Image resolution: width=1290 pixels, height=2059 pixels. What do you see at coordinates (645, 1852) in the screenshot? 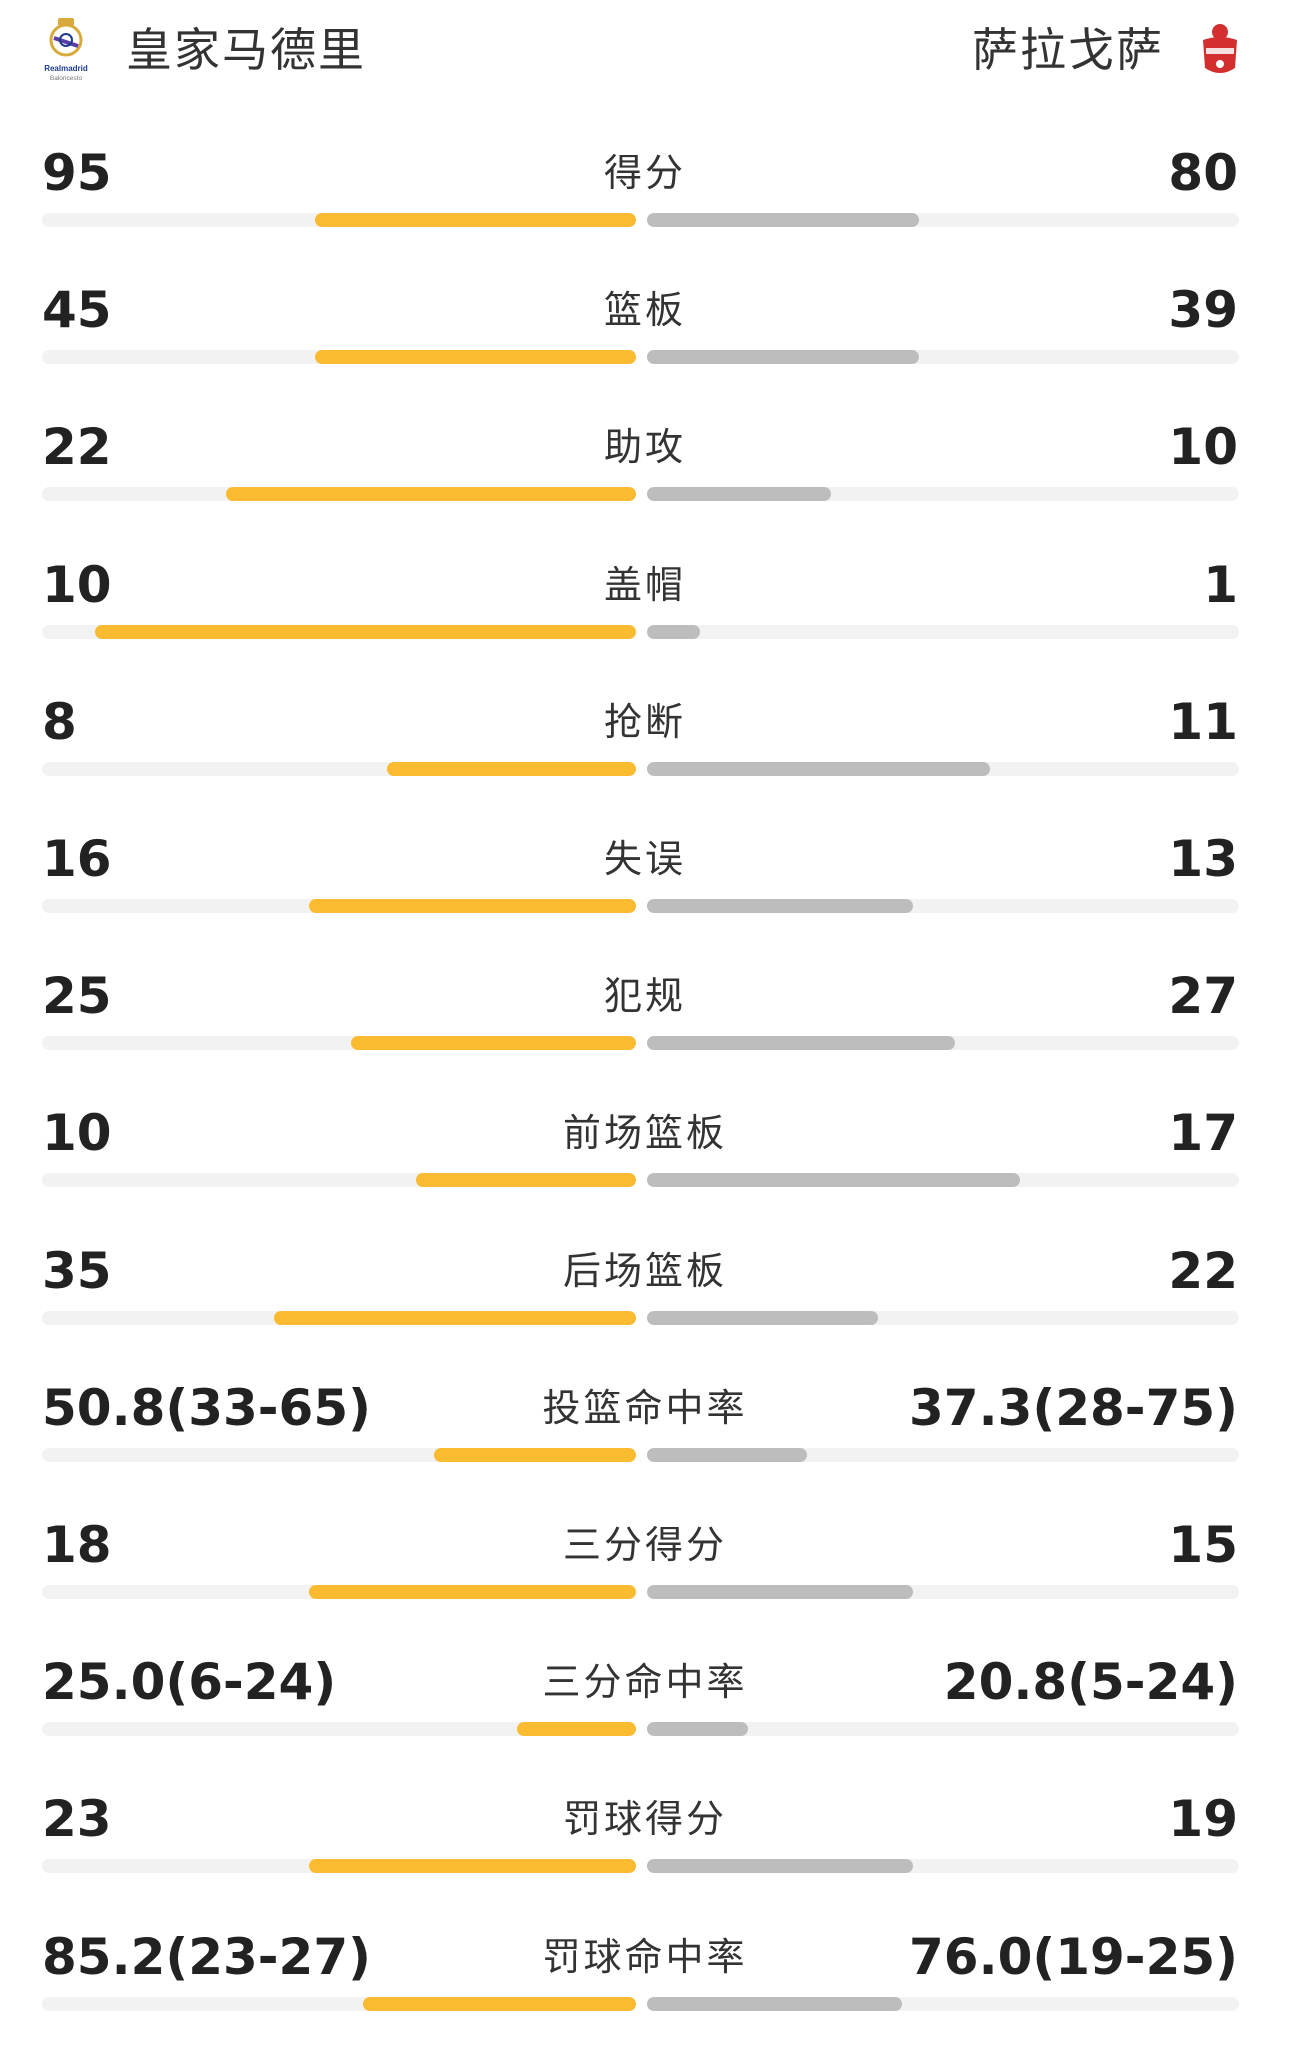
I see `stat-row: 23 罚球得分 19` at bounding box center [645, 1852].